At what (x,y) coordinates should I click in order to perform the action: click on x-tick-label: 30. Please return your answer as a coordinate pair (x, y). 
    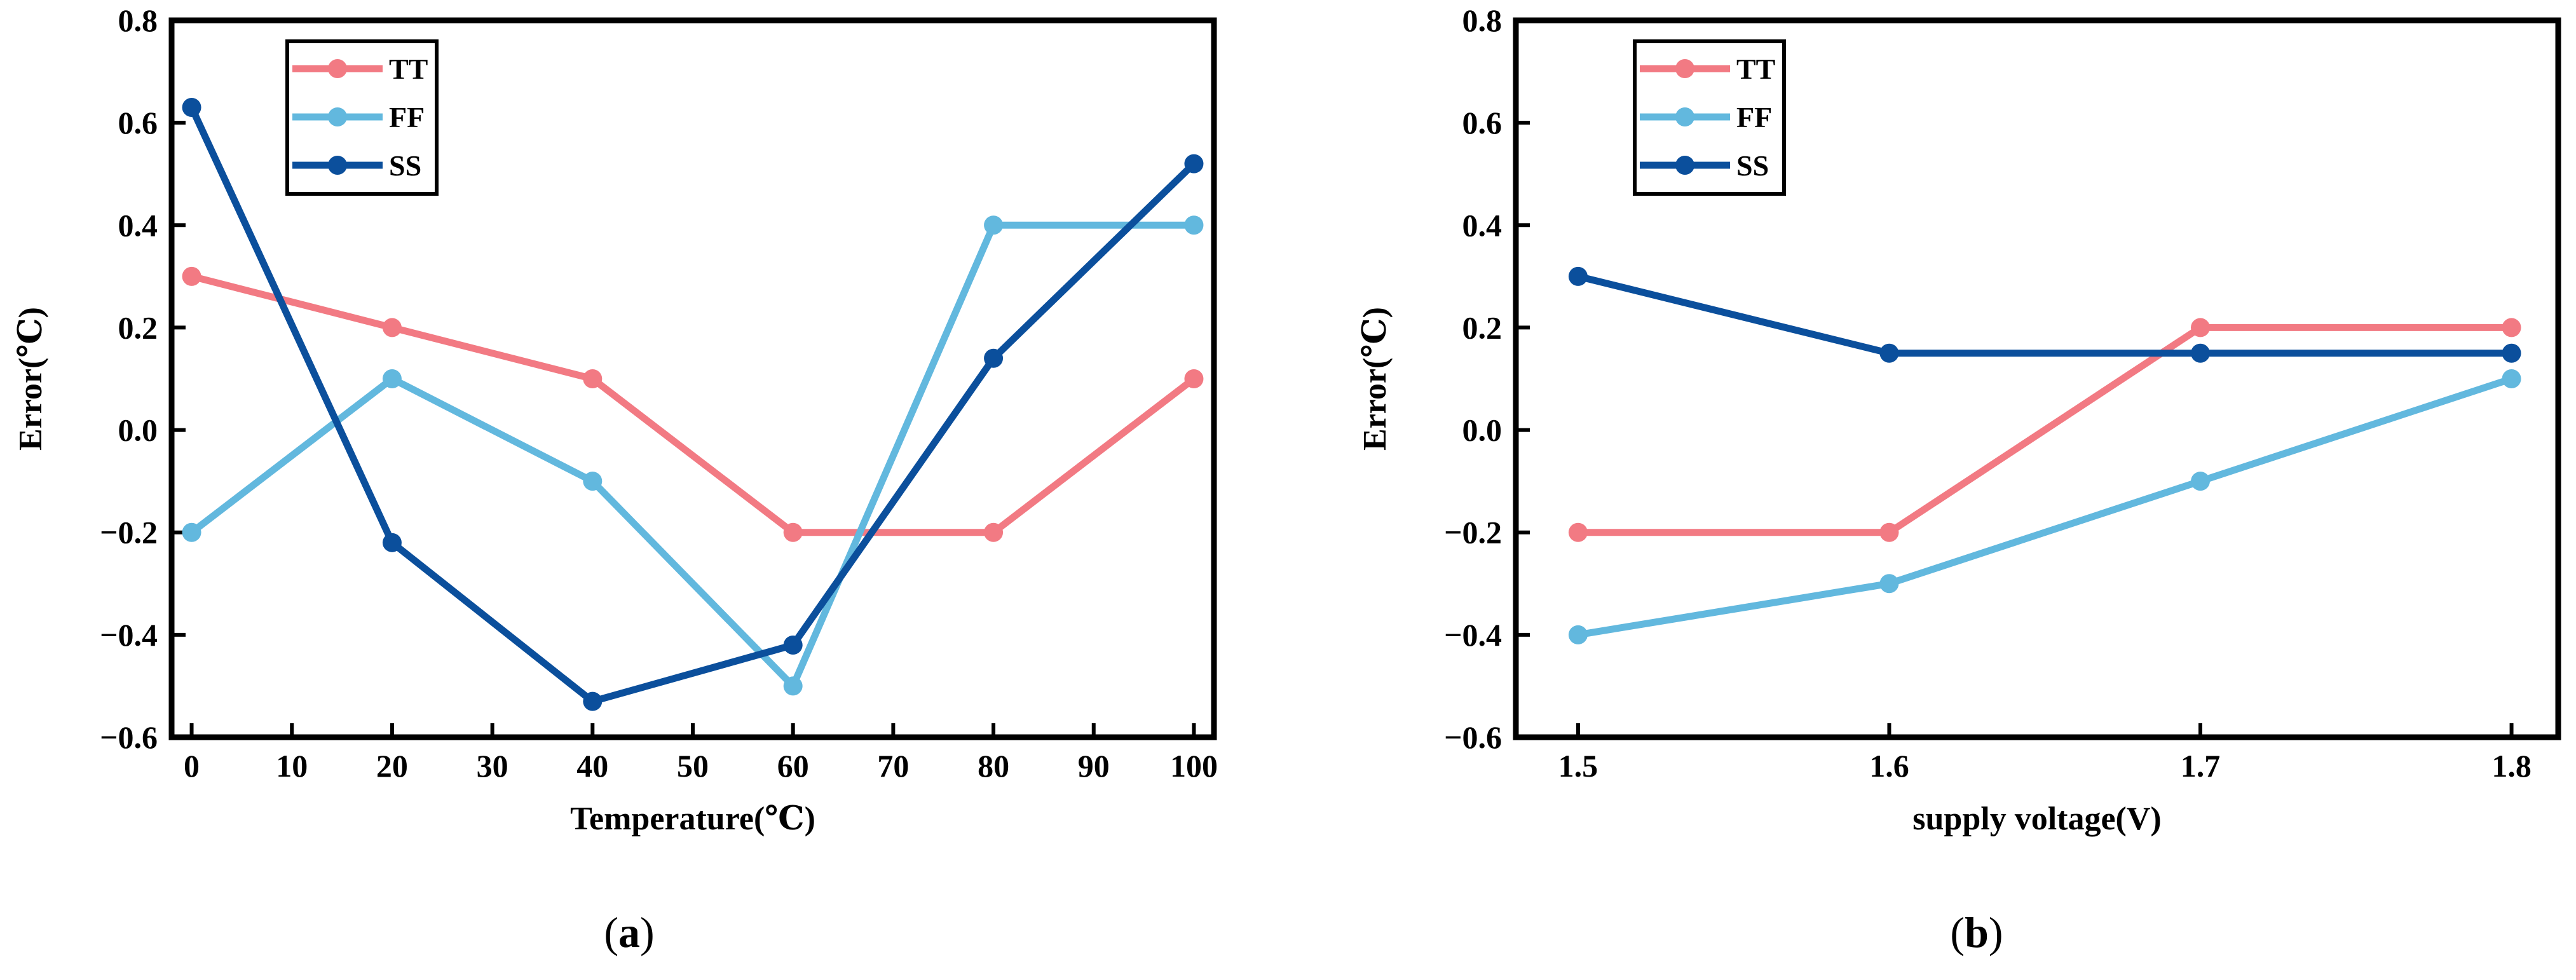
    Looking at the image, I should click on (492, 766).